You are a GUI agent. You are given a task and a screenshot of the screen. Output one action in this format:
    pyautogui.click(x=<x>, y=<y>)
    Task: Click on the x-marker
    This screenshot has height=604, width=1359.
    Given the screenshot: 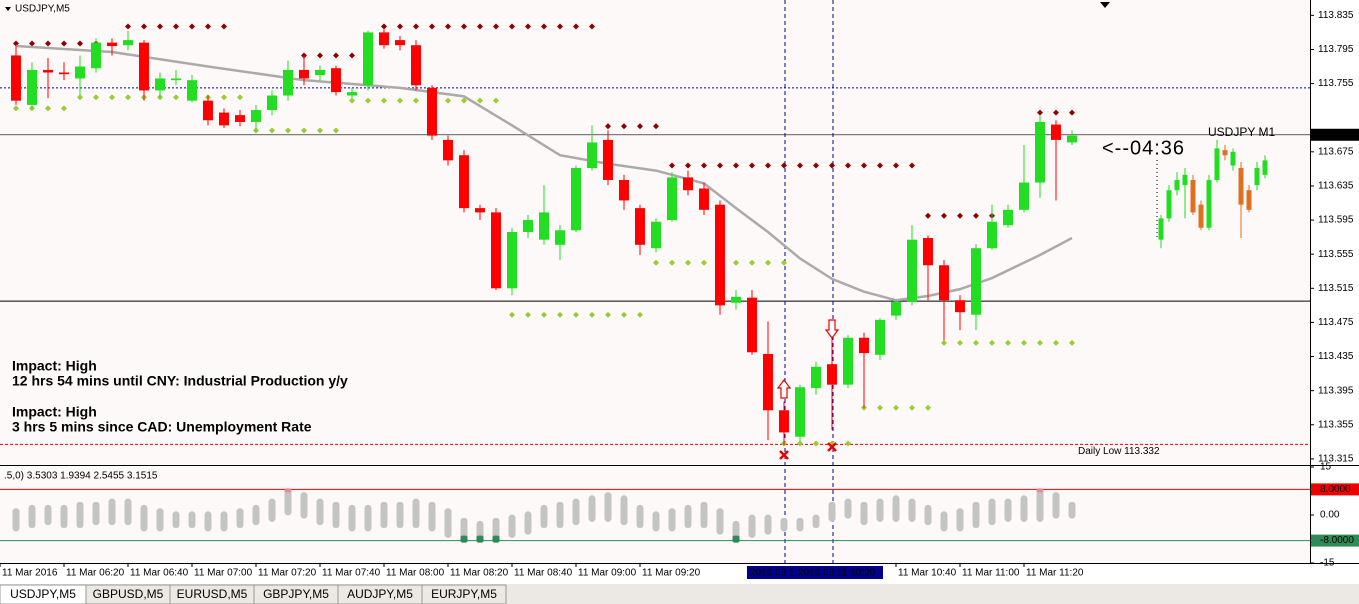 What is the action you would take?
    pyautogui.click(x=784, y=455)
    